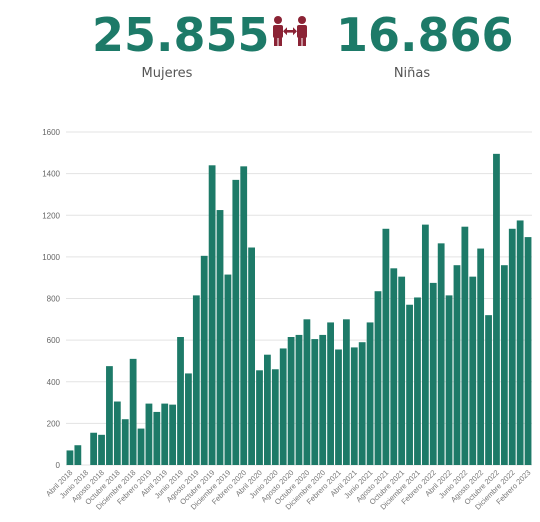 The image size is (540, 522). Describe the element at coordinates (181, 35) in the screenshot. I see `stat-women-value: 25.855` at that location.